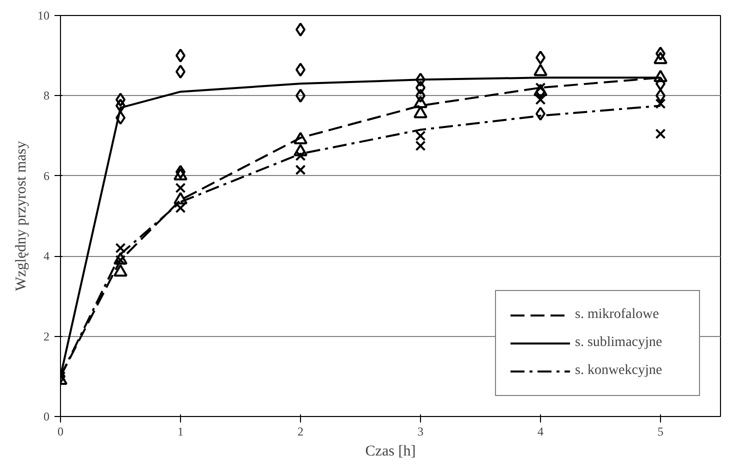 This screenshot has width=748, height=470. I want to click on legend-label: s. sublimacyjne, so click(619, 343).